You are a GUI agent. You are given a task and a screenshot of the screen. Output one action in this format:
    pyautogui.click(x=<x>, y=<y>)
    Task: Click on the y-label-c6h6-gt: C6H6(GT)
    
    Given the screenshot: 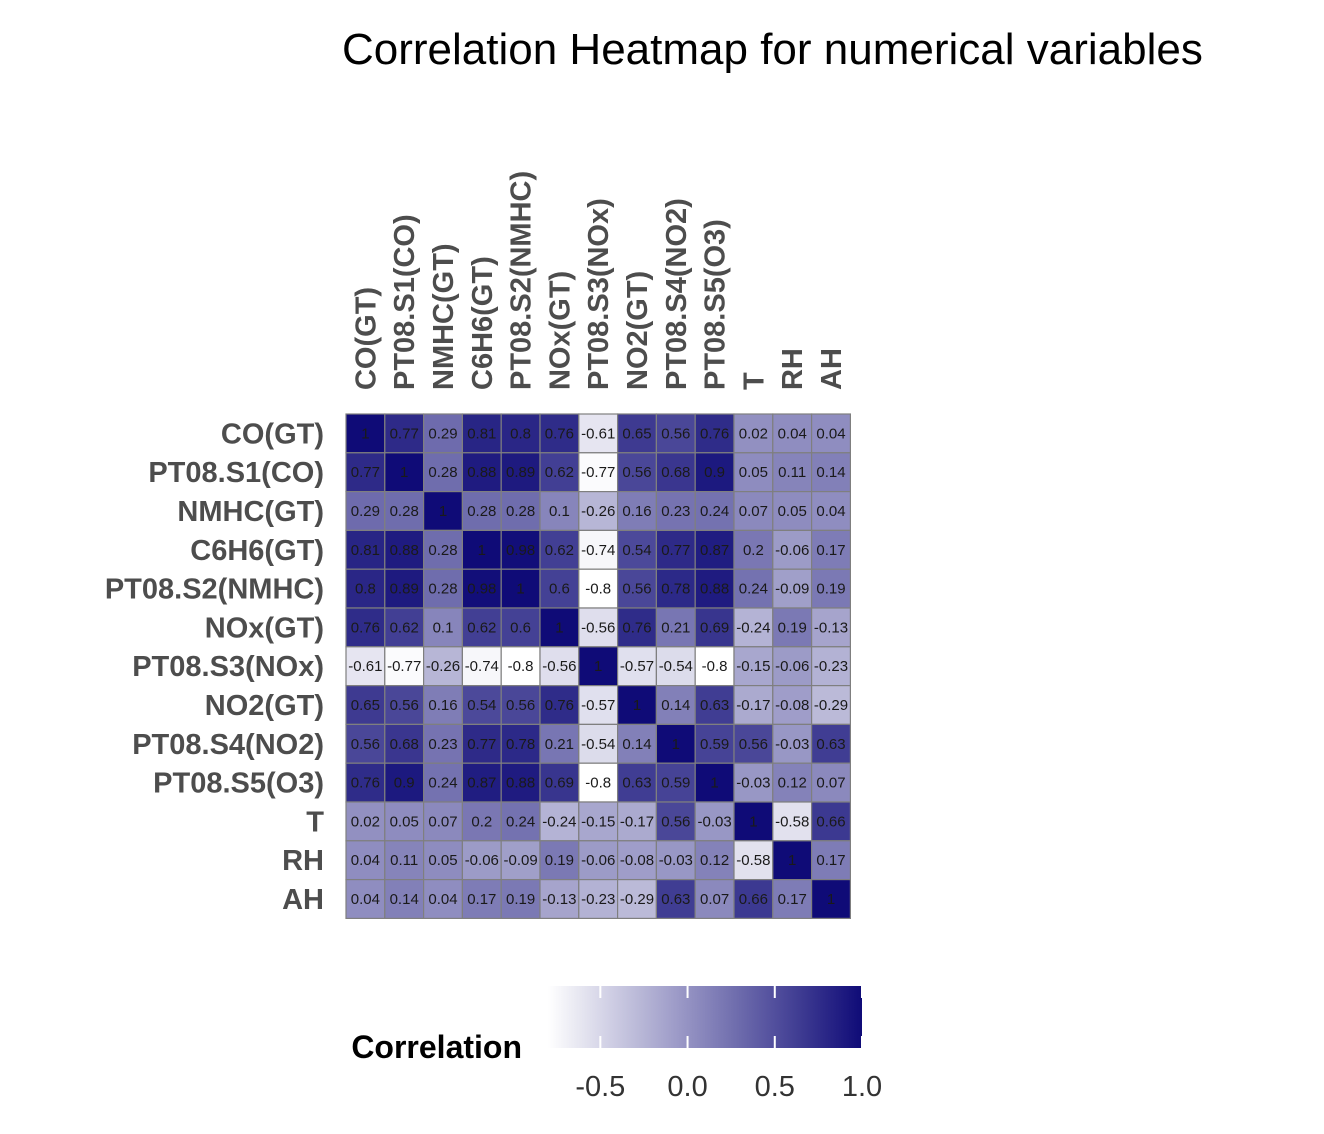 What is the action you would take?
    pyautogui.click(x=257, y=551)
    